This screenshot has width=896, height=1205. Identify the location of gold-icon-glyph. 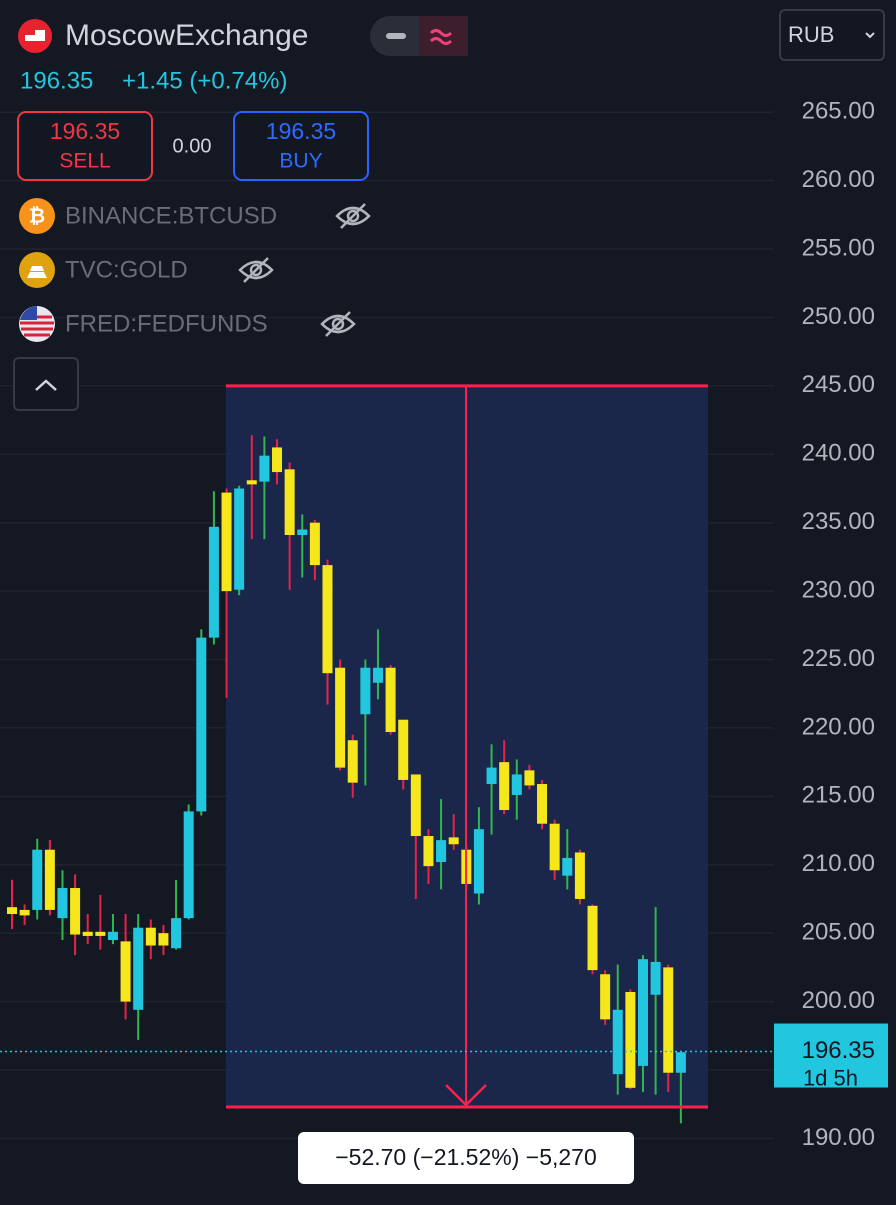
(37, 272).